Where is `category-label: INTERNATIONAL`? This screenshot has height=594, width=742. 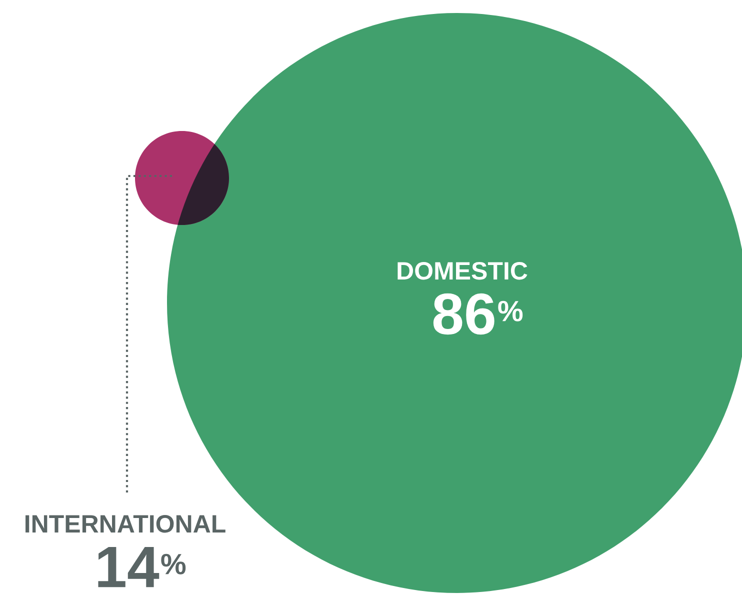
category-label: INTERNATIONAL is located at coordinates (126, 524).